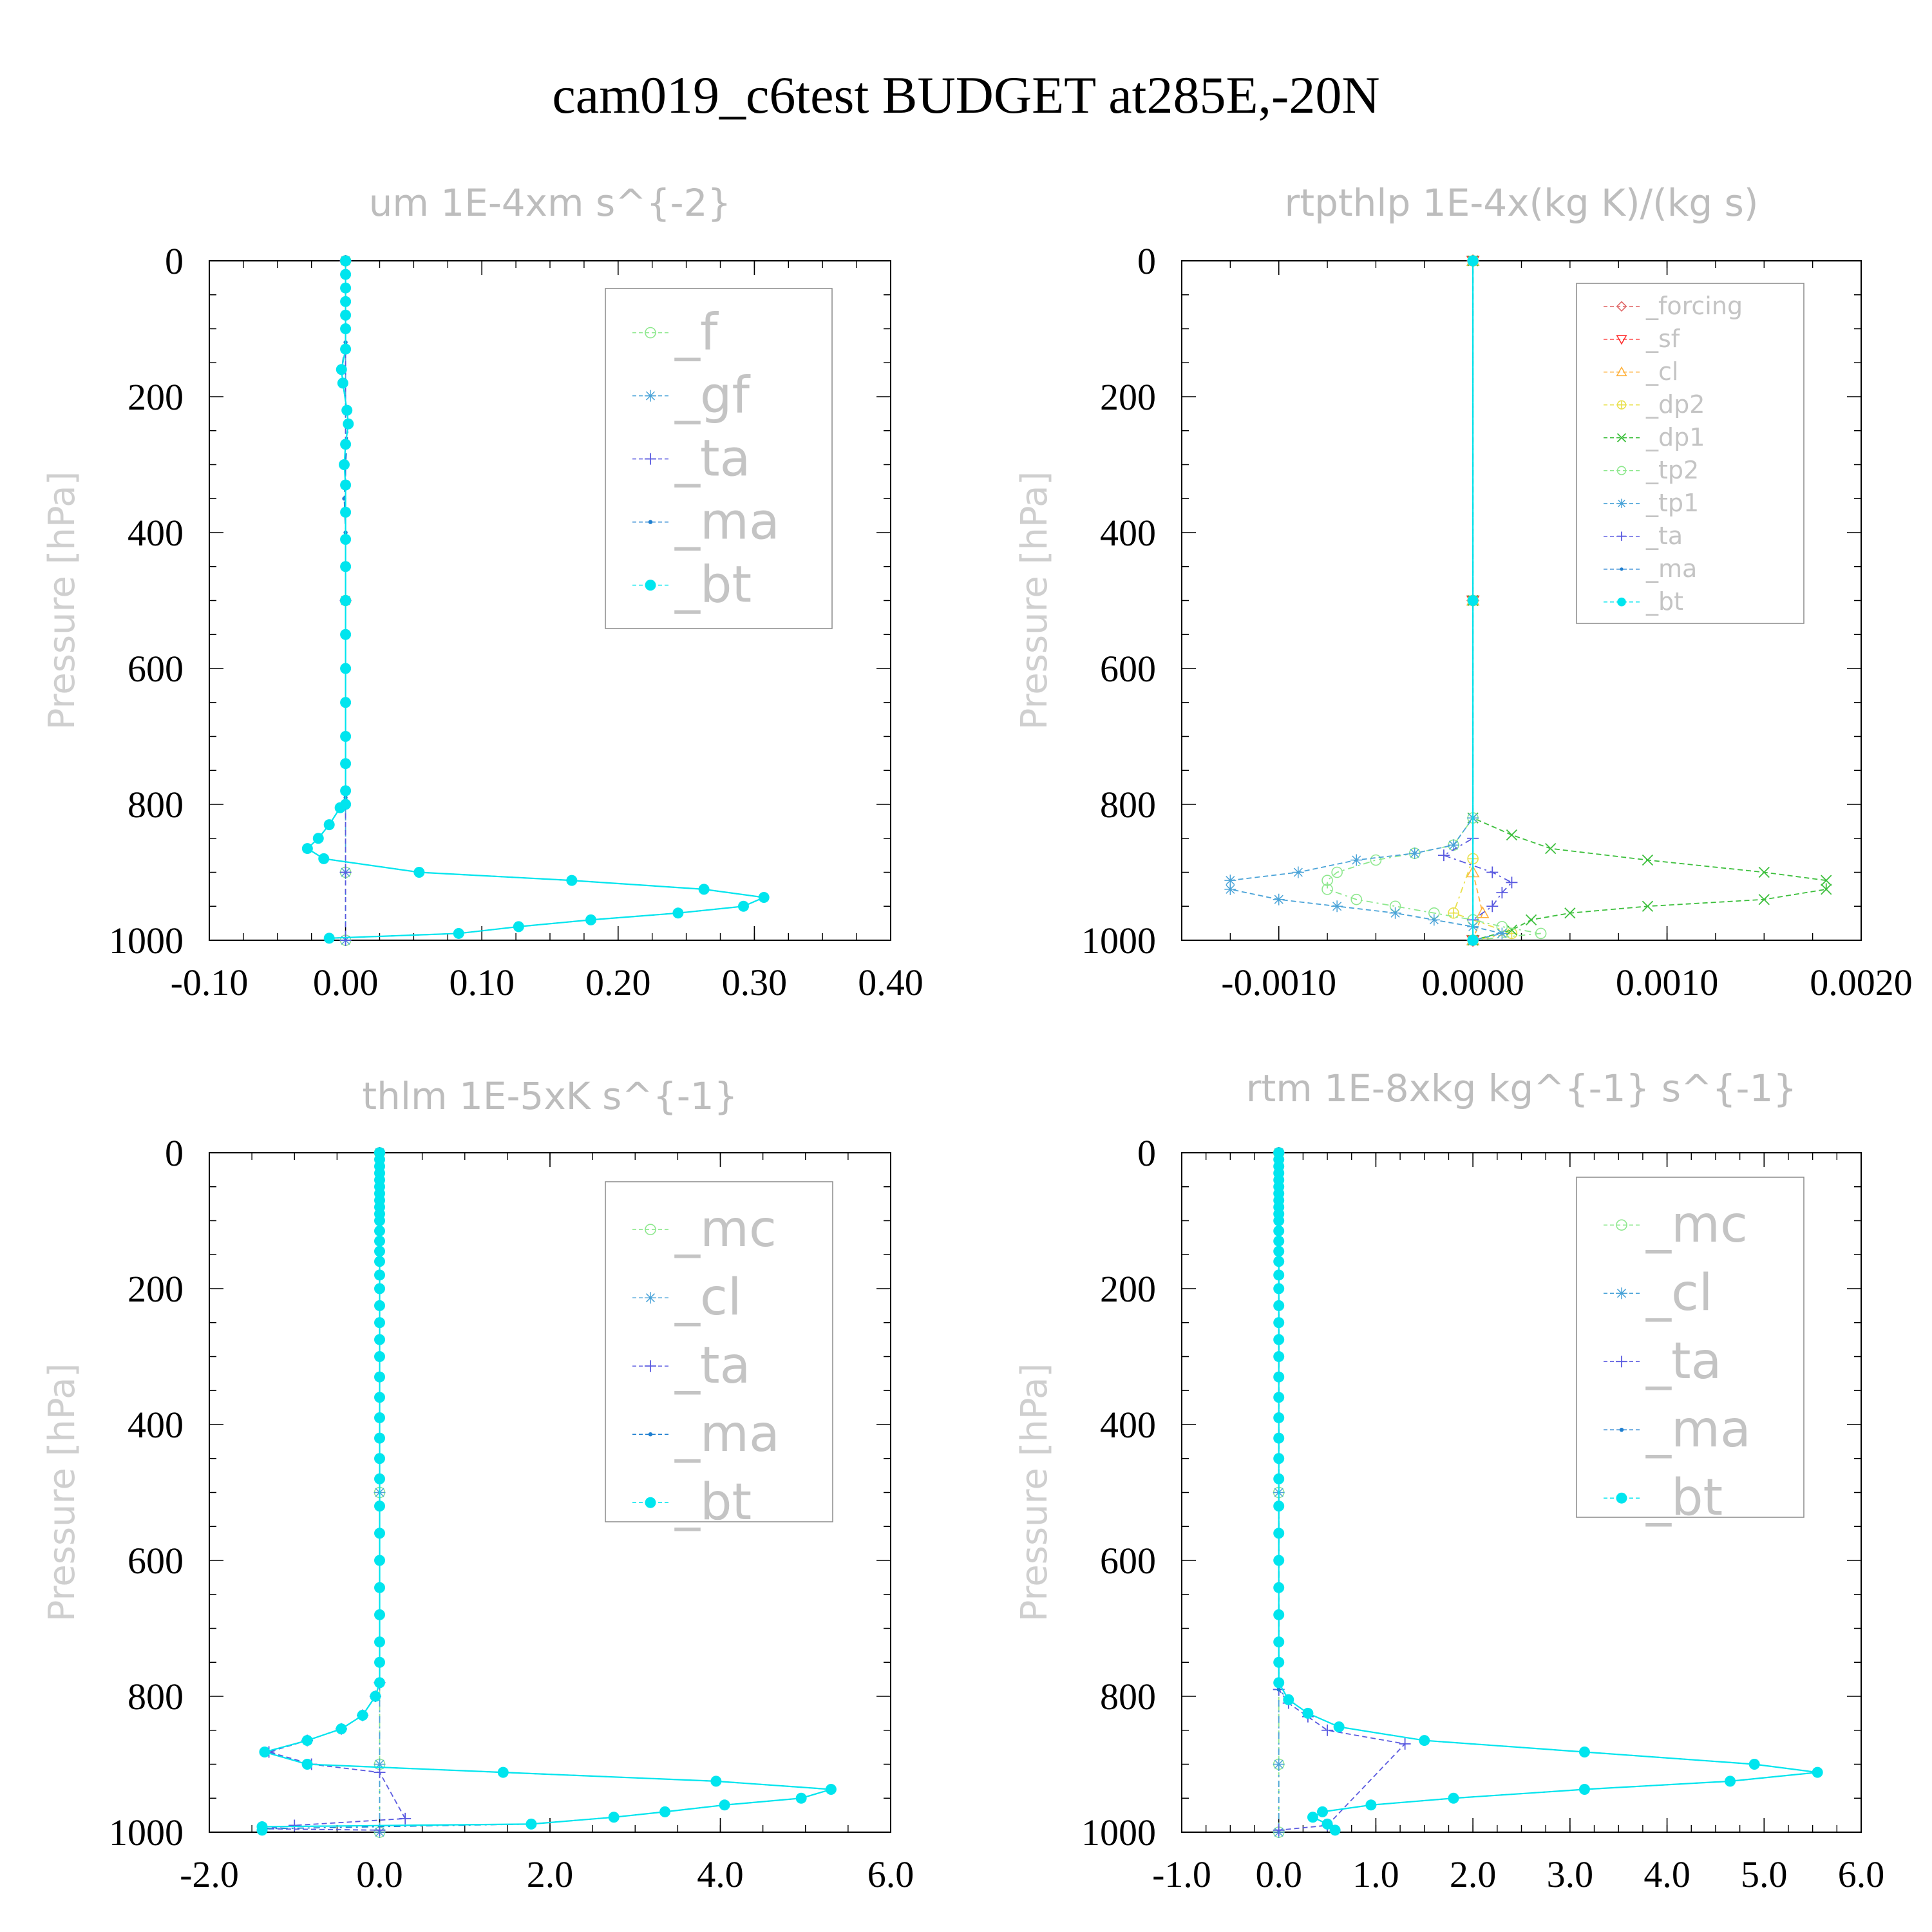 This screenshot has height=1932, width=1932. Describe the element at coordinates (380, 1874) in the screenshot. I see `x-tick-label: 0.0` at that location.